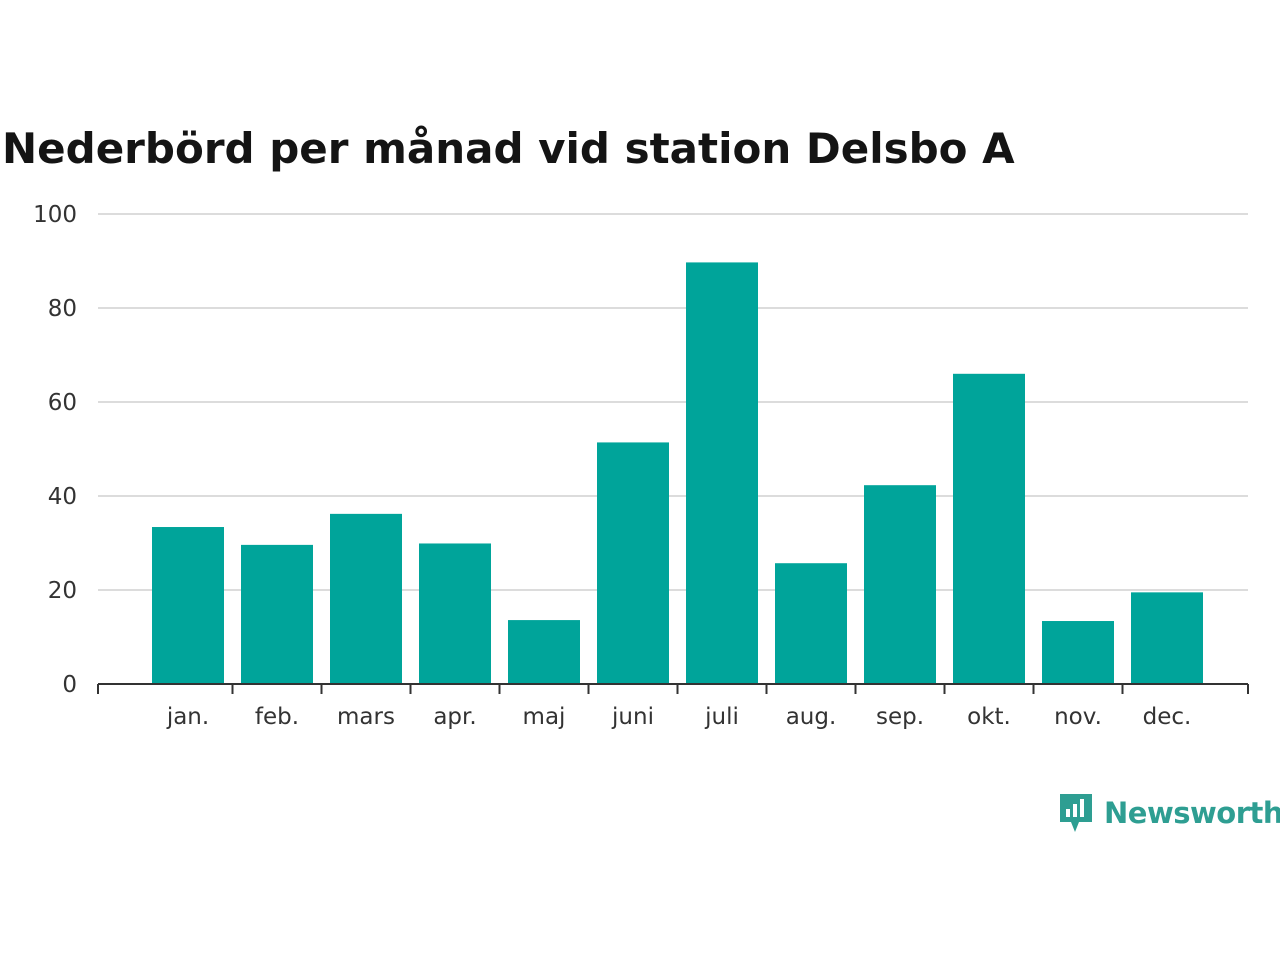 This screenshot has height=960, width=1280. Describe the element at coordinates (632, 717) in the screenshot. I see `x-tick-label: juni` at that location.